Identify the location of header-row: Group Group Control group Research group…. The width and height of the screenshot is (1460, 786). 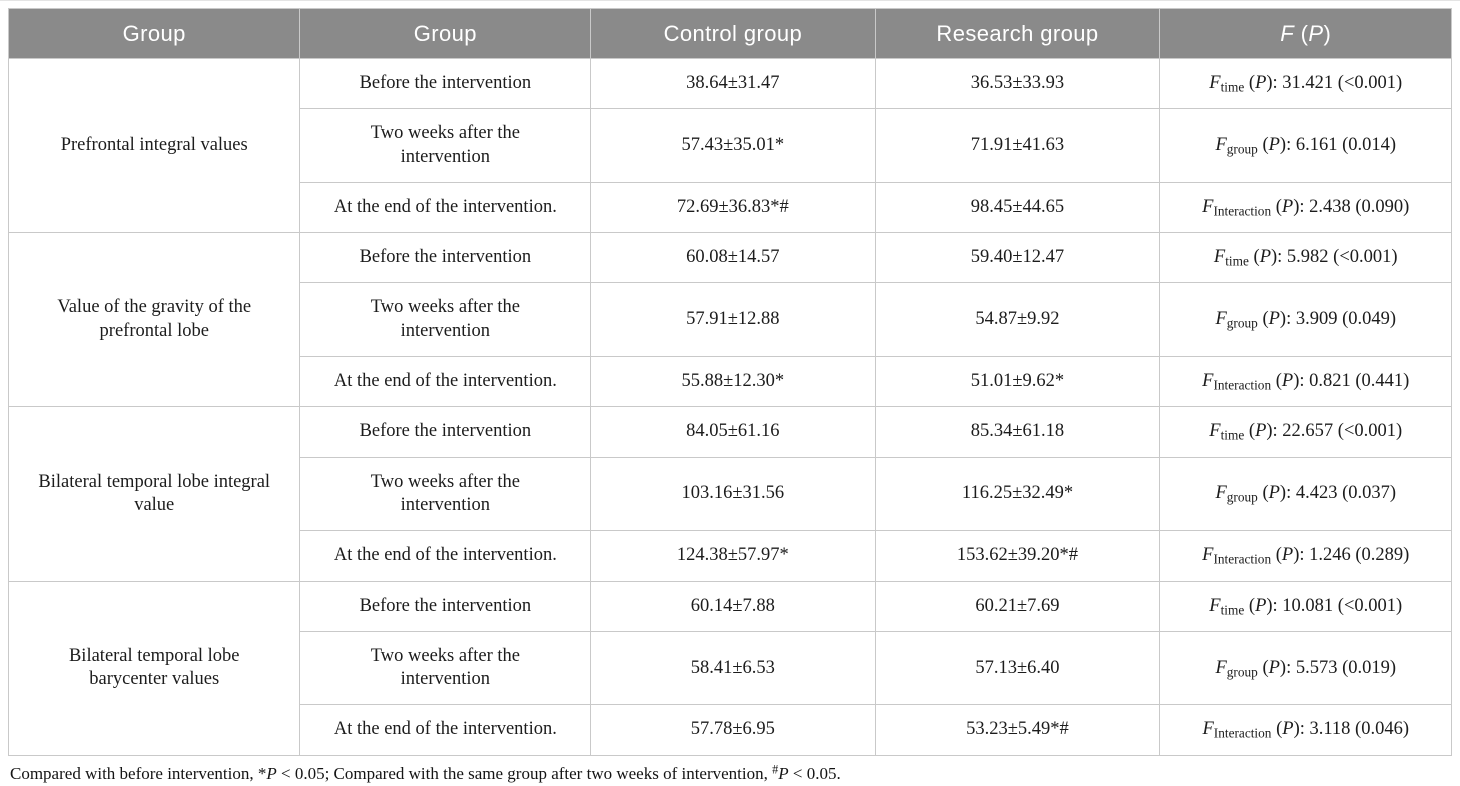
(729, 33).